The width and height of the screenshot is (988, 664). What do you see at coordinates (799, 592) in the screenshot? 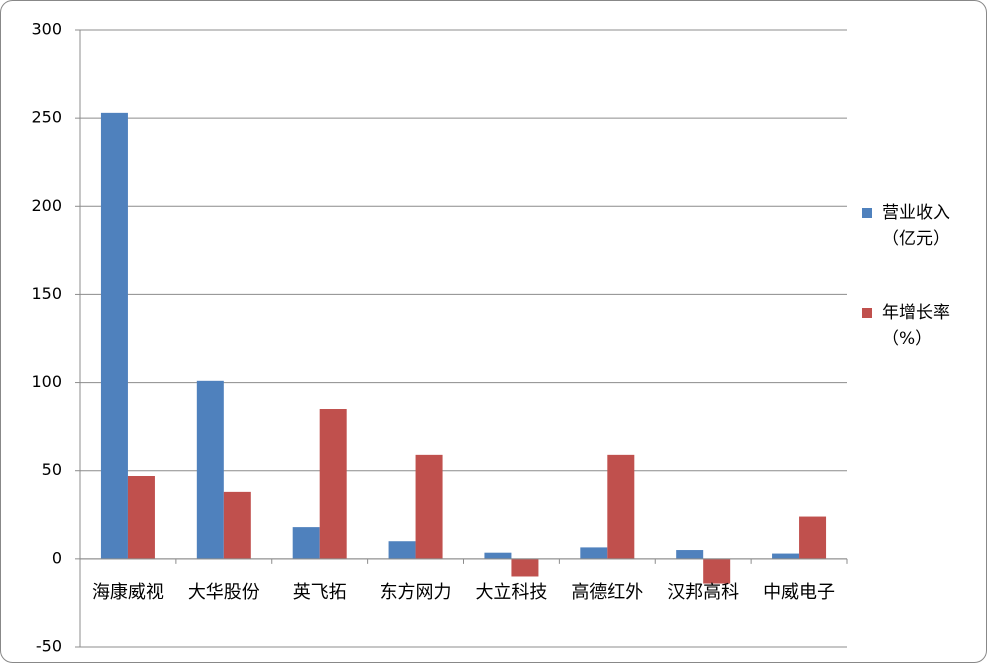
I see `x-tick-label: 中威电子` at bounding box center [799, 592].